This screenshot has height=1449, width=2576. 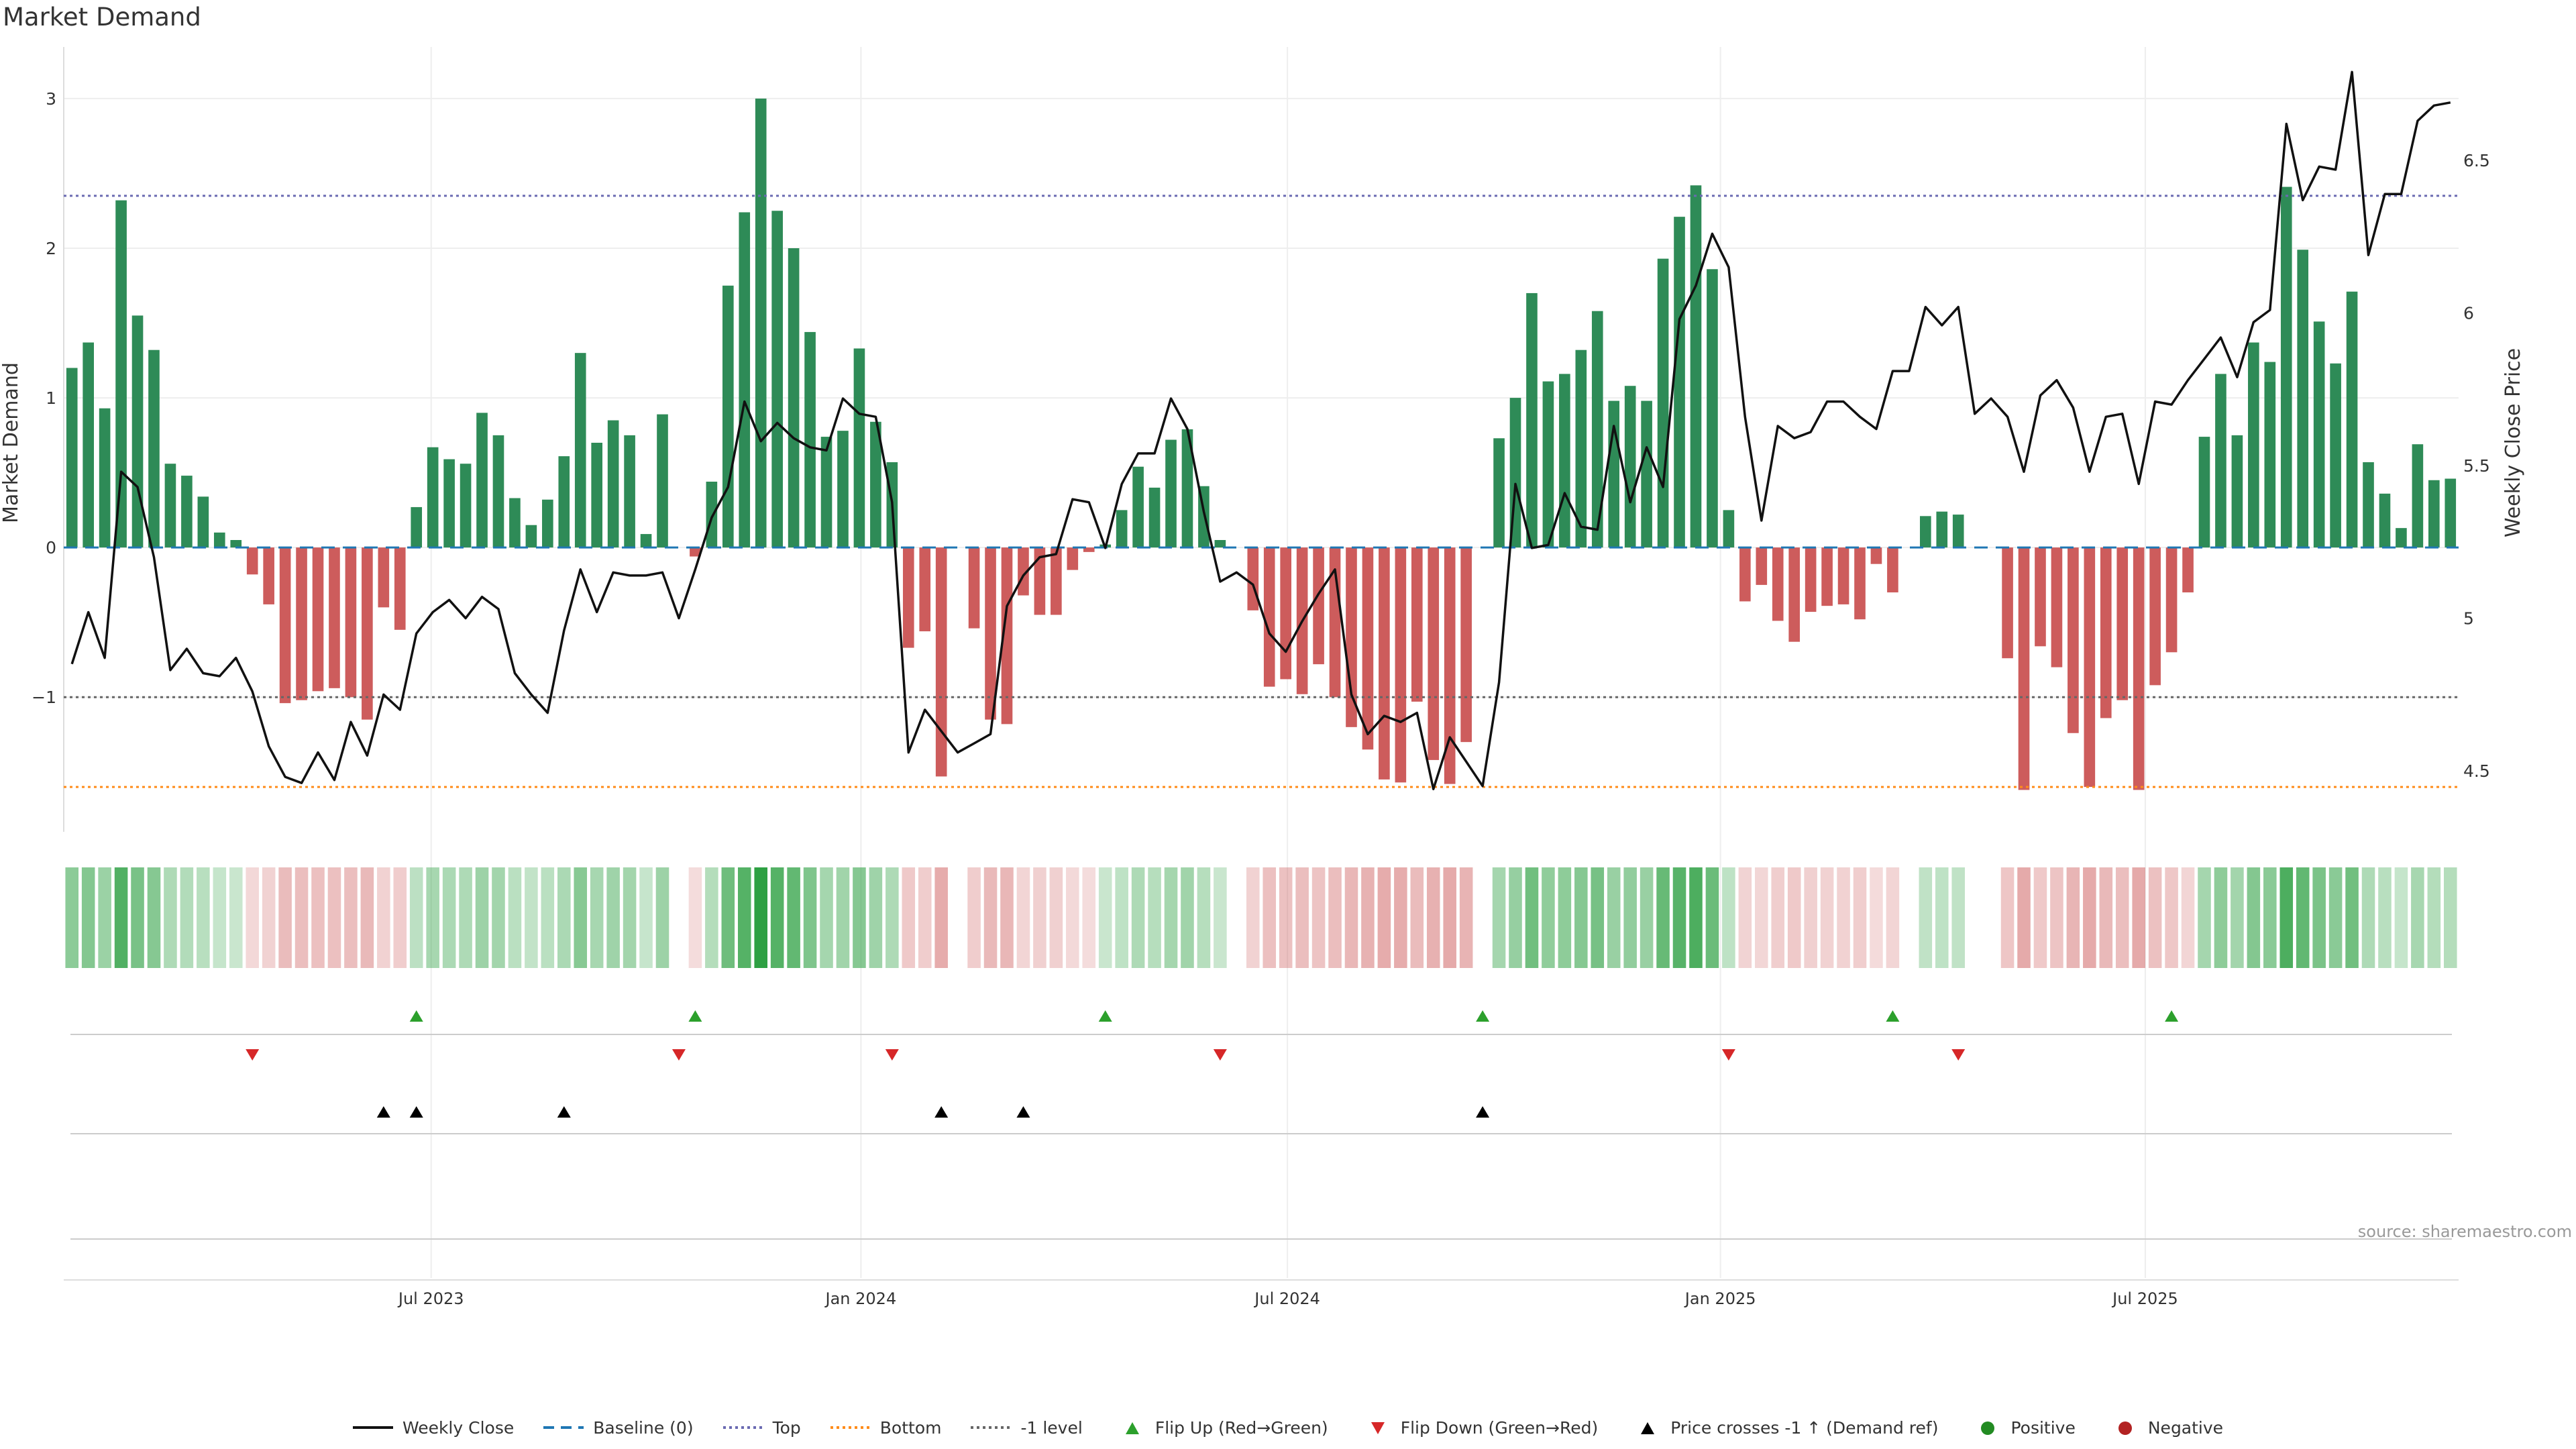 What do you see at coordinates (1483, 1016) in the screenshot?
I see `flip-up-marker` at bounding box center [1483, 1016].